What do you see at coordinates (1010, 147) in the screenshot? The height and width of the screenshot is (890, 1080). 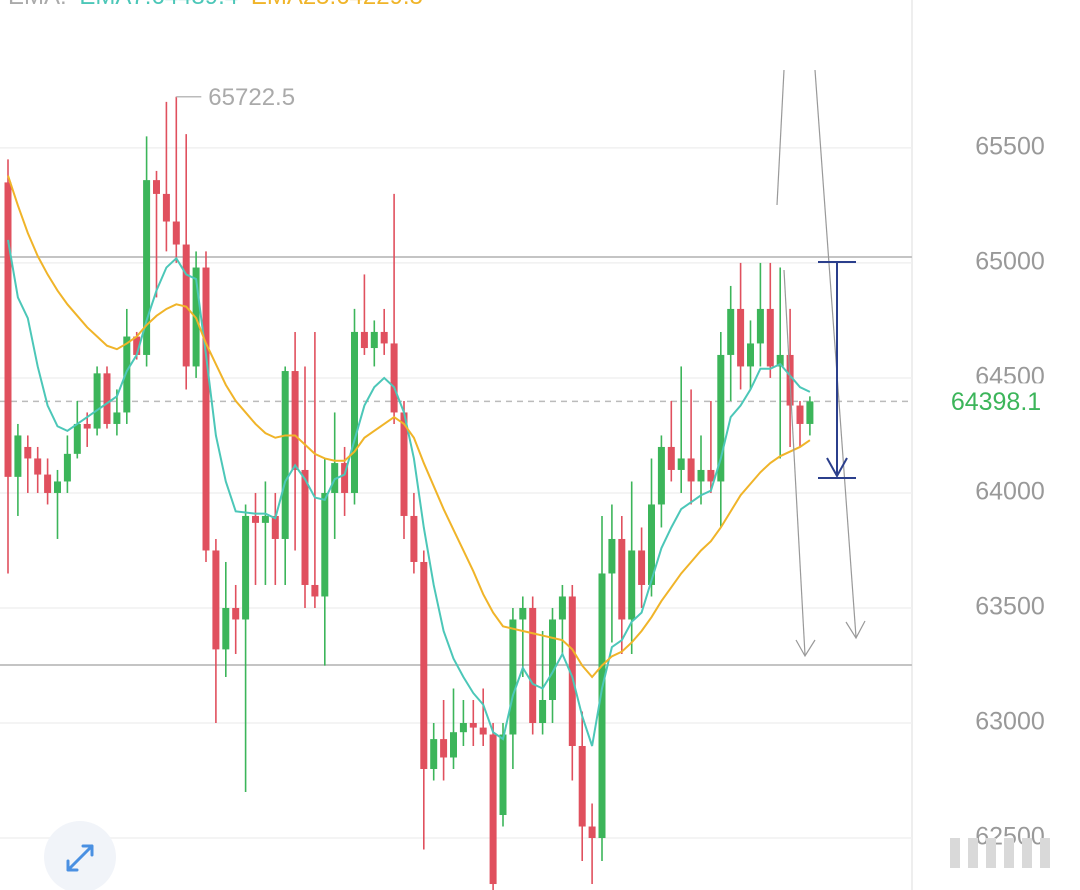 I see `y-tick-label: 65500` at bounding box center [1010, 147].